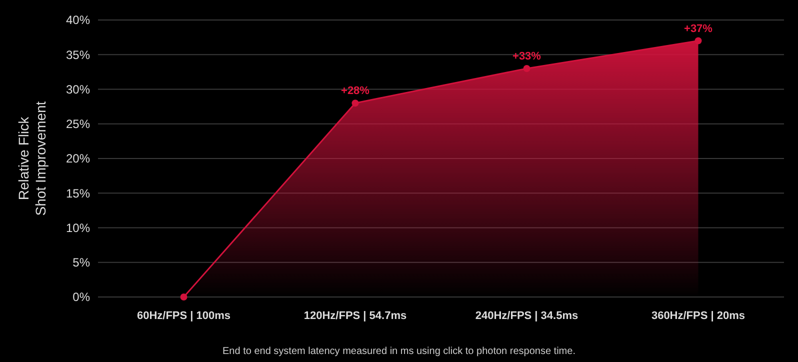  What do you see at coordinates (526, 316) in the screenshot?
I see `x-tick-label: 240Hz/FPS | 34.5ms` at bounding box center [526, 316].